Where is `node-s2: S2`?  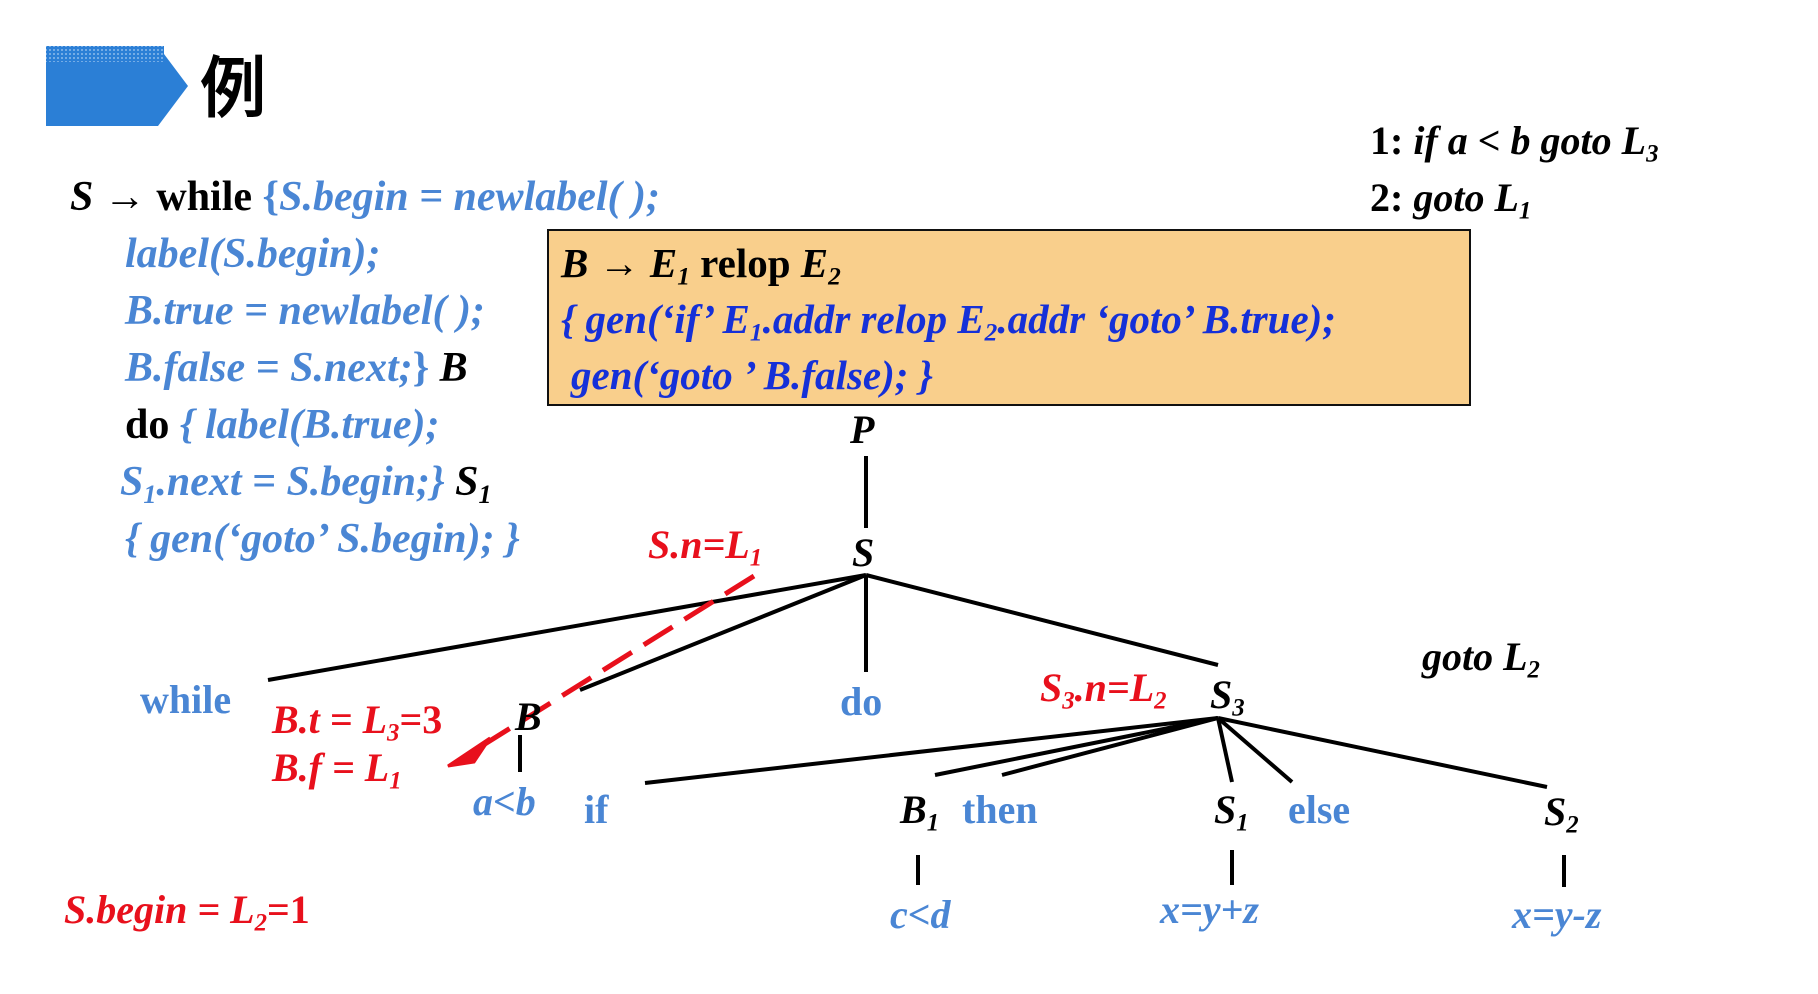
node-s2: S2 is located at coordinates (1561, 814).